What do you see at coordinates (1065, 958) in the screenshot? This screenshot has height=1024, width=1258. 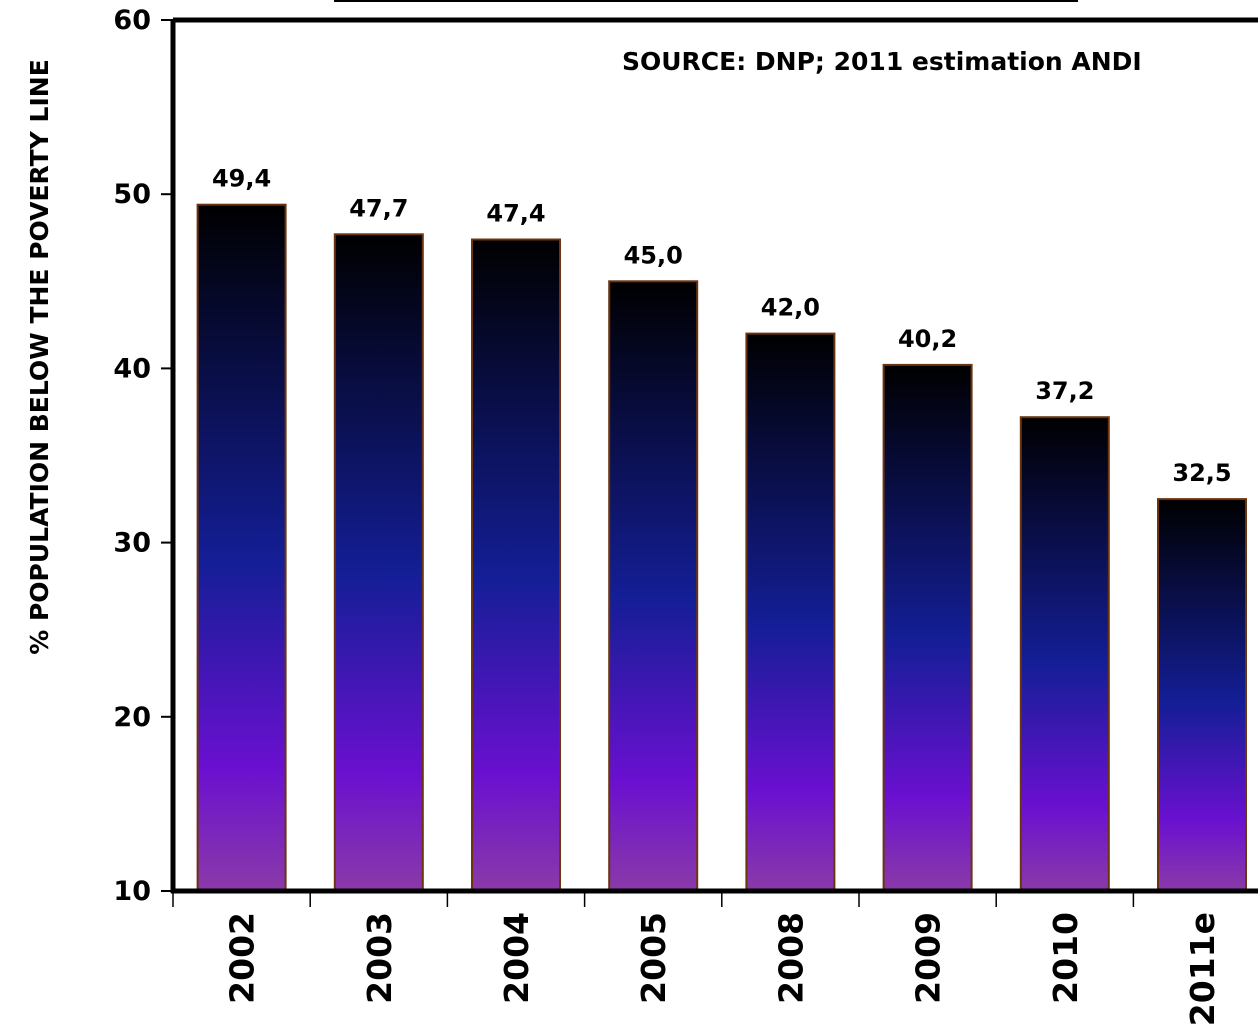 I see `x-category-label: 2010` at bounding box center [1065, 958].